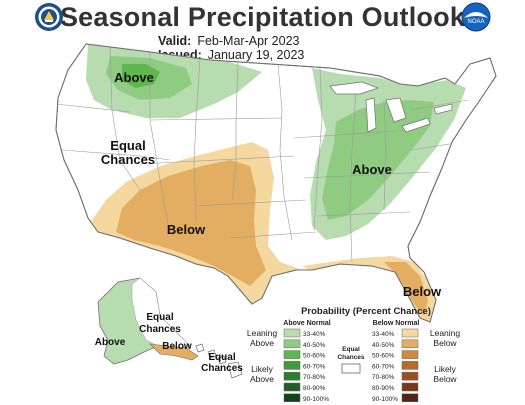 Image resolution: width=525 pixels, height=405 pixels. I want to click on issued-value: January 19, 2023, so click(256, 55).